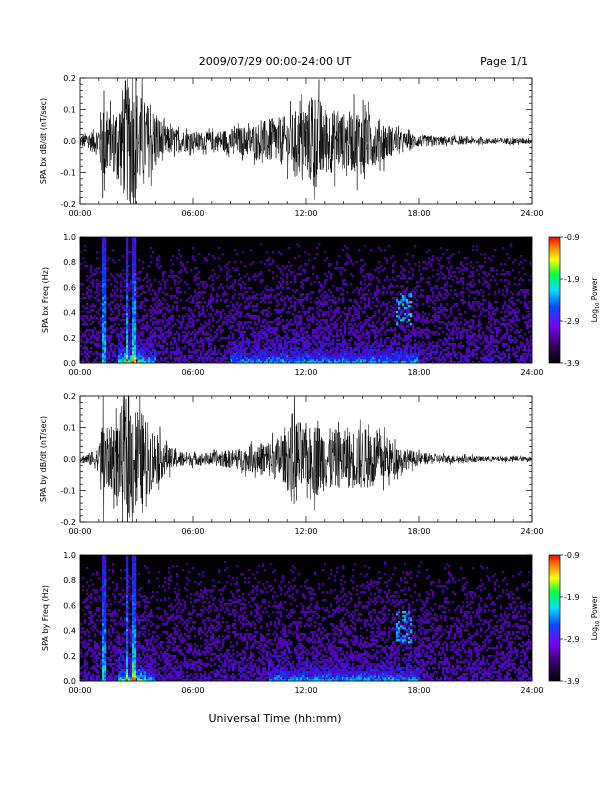 The width and height of the screenshot is (612, 792). Describe the element at coordinates (531, 372) in the screenshot. I see `x-tick-label: 24:00` at that location.